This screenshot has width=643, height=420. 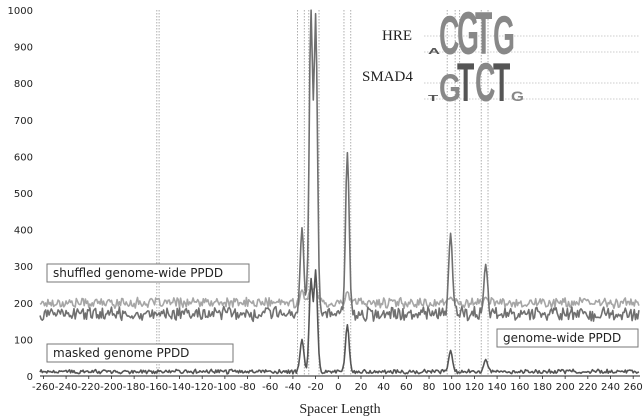 I want to click on y-tick-label: 1000, so click(x=20, y=11).